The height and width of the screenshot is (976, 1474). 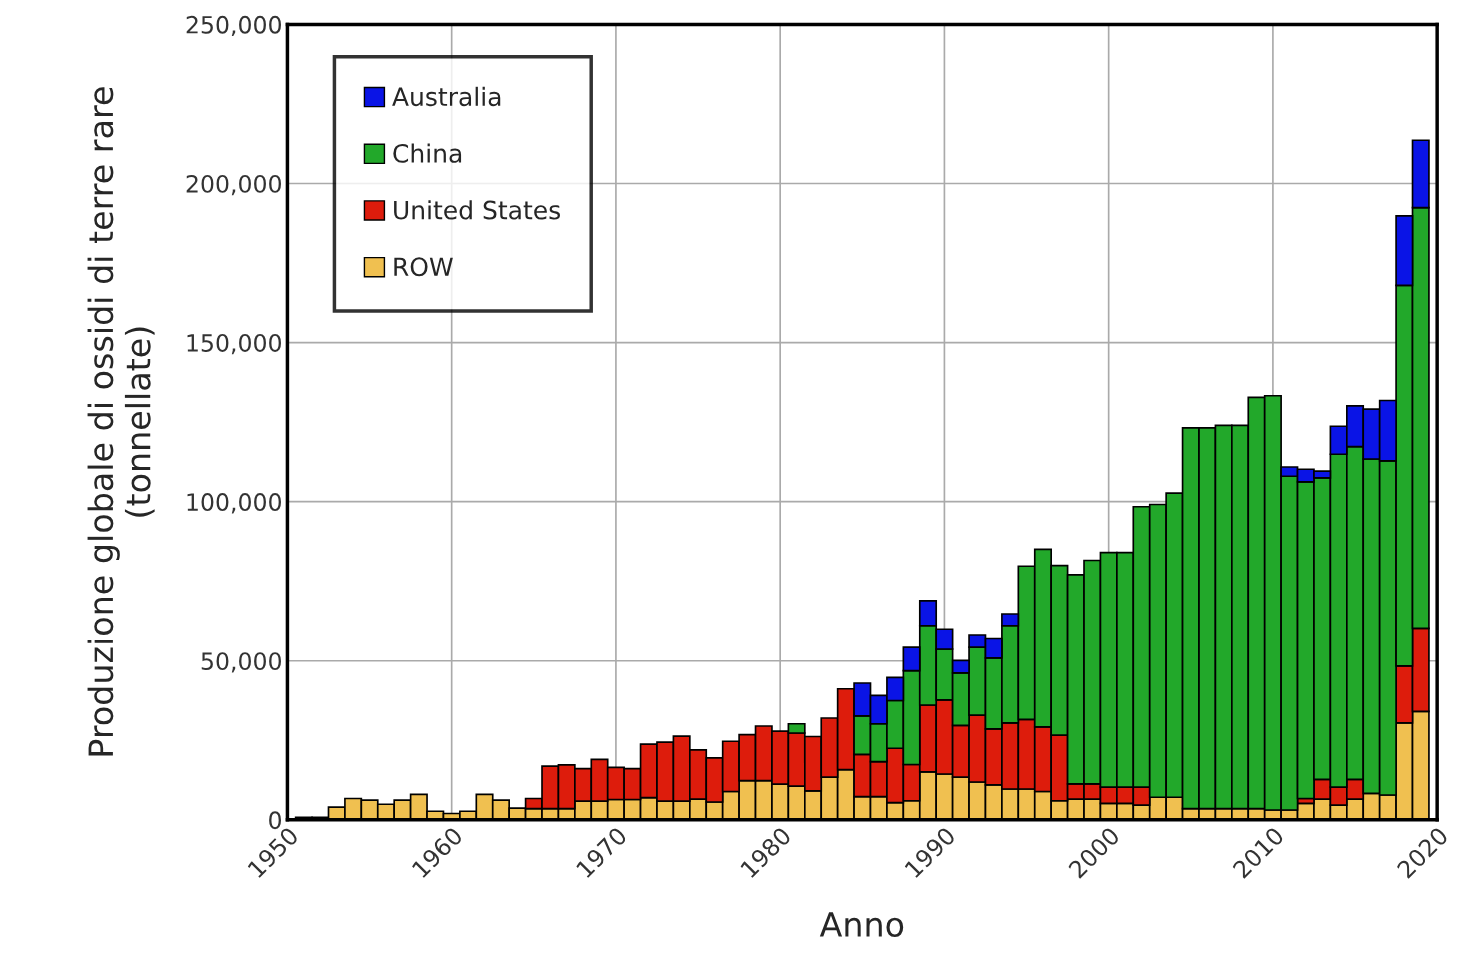 I want to click on legend-label: United States, so click(x=477, y=210).